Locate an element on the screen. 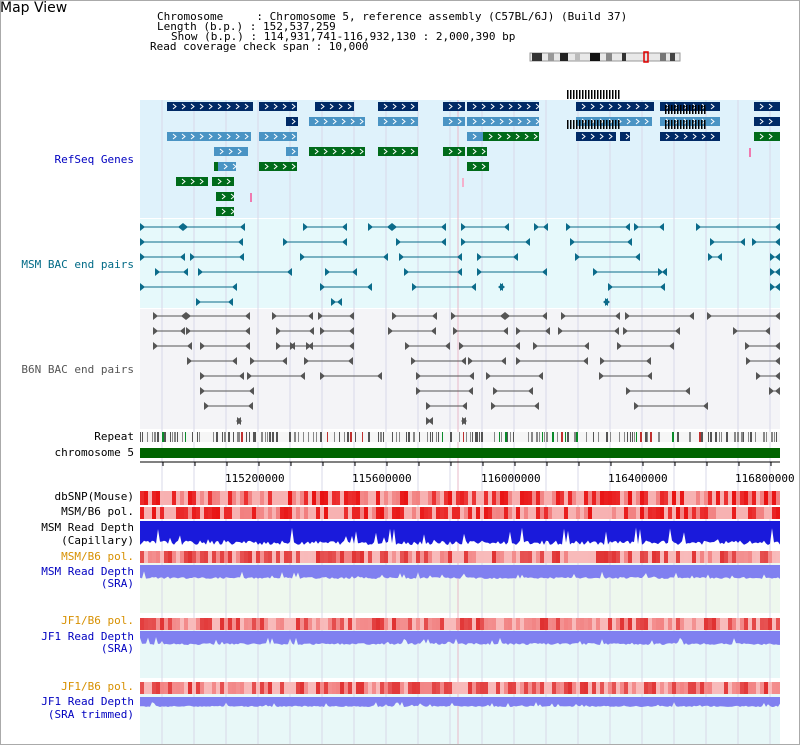  track-label-jf1-b6-pol: JF1/B6 pol. is located at coordinates (97, 620).